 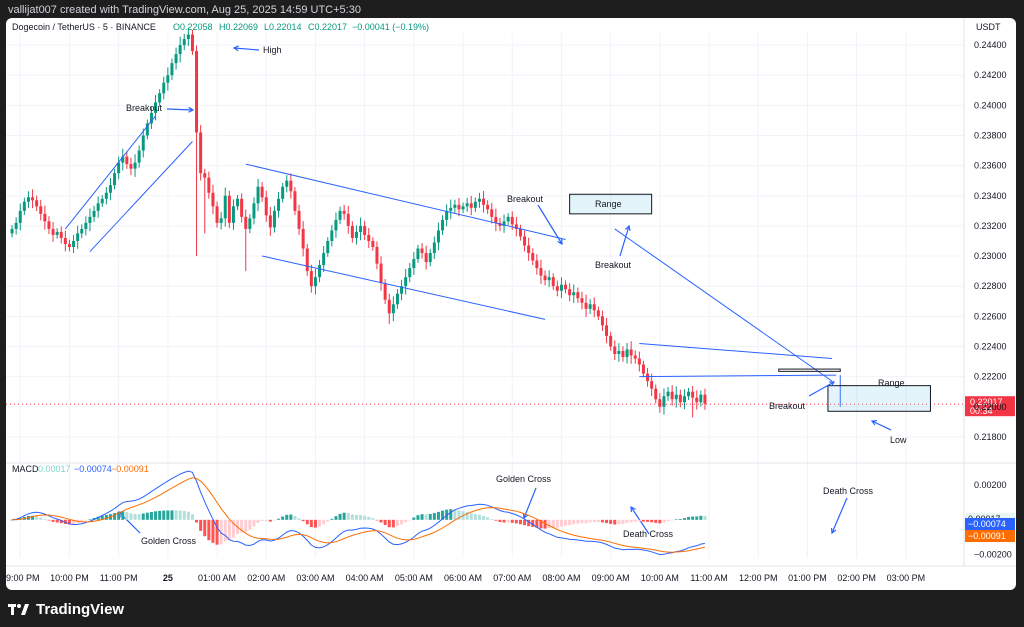 What do you see at coordinates (708, 578) in the screenshot?
I see `time-tick-label: 11:00 AM` at bounding box center [708, 578].